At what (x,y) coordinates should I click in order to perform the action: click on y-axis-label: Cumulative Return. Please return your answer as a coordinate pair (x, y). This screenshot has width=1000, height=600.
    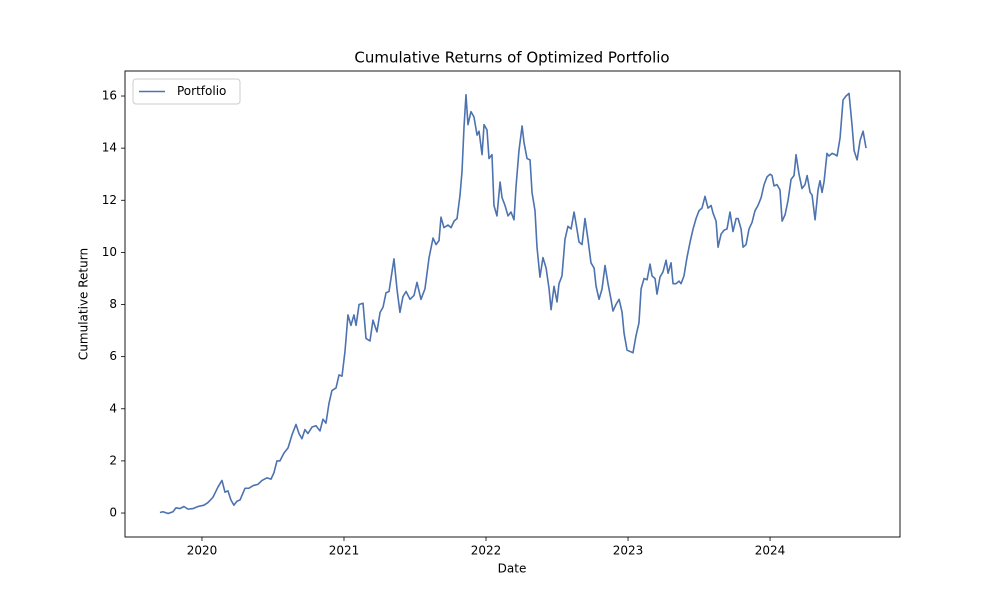
    Looking at the image, I should click on (84, 304).